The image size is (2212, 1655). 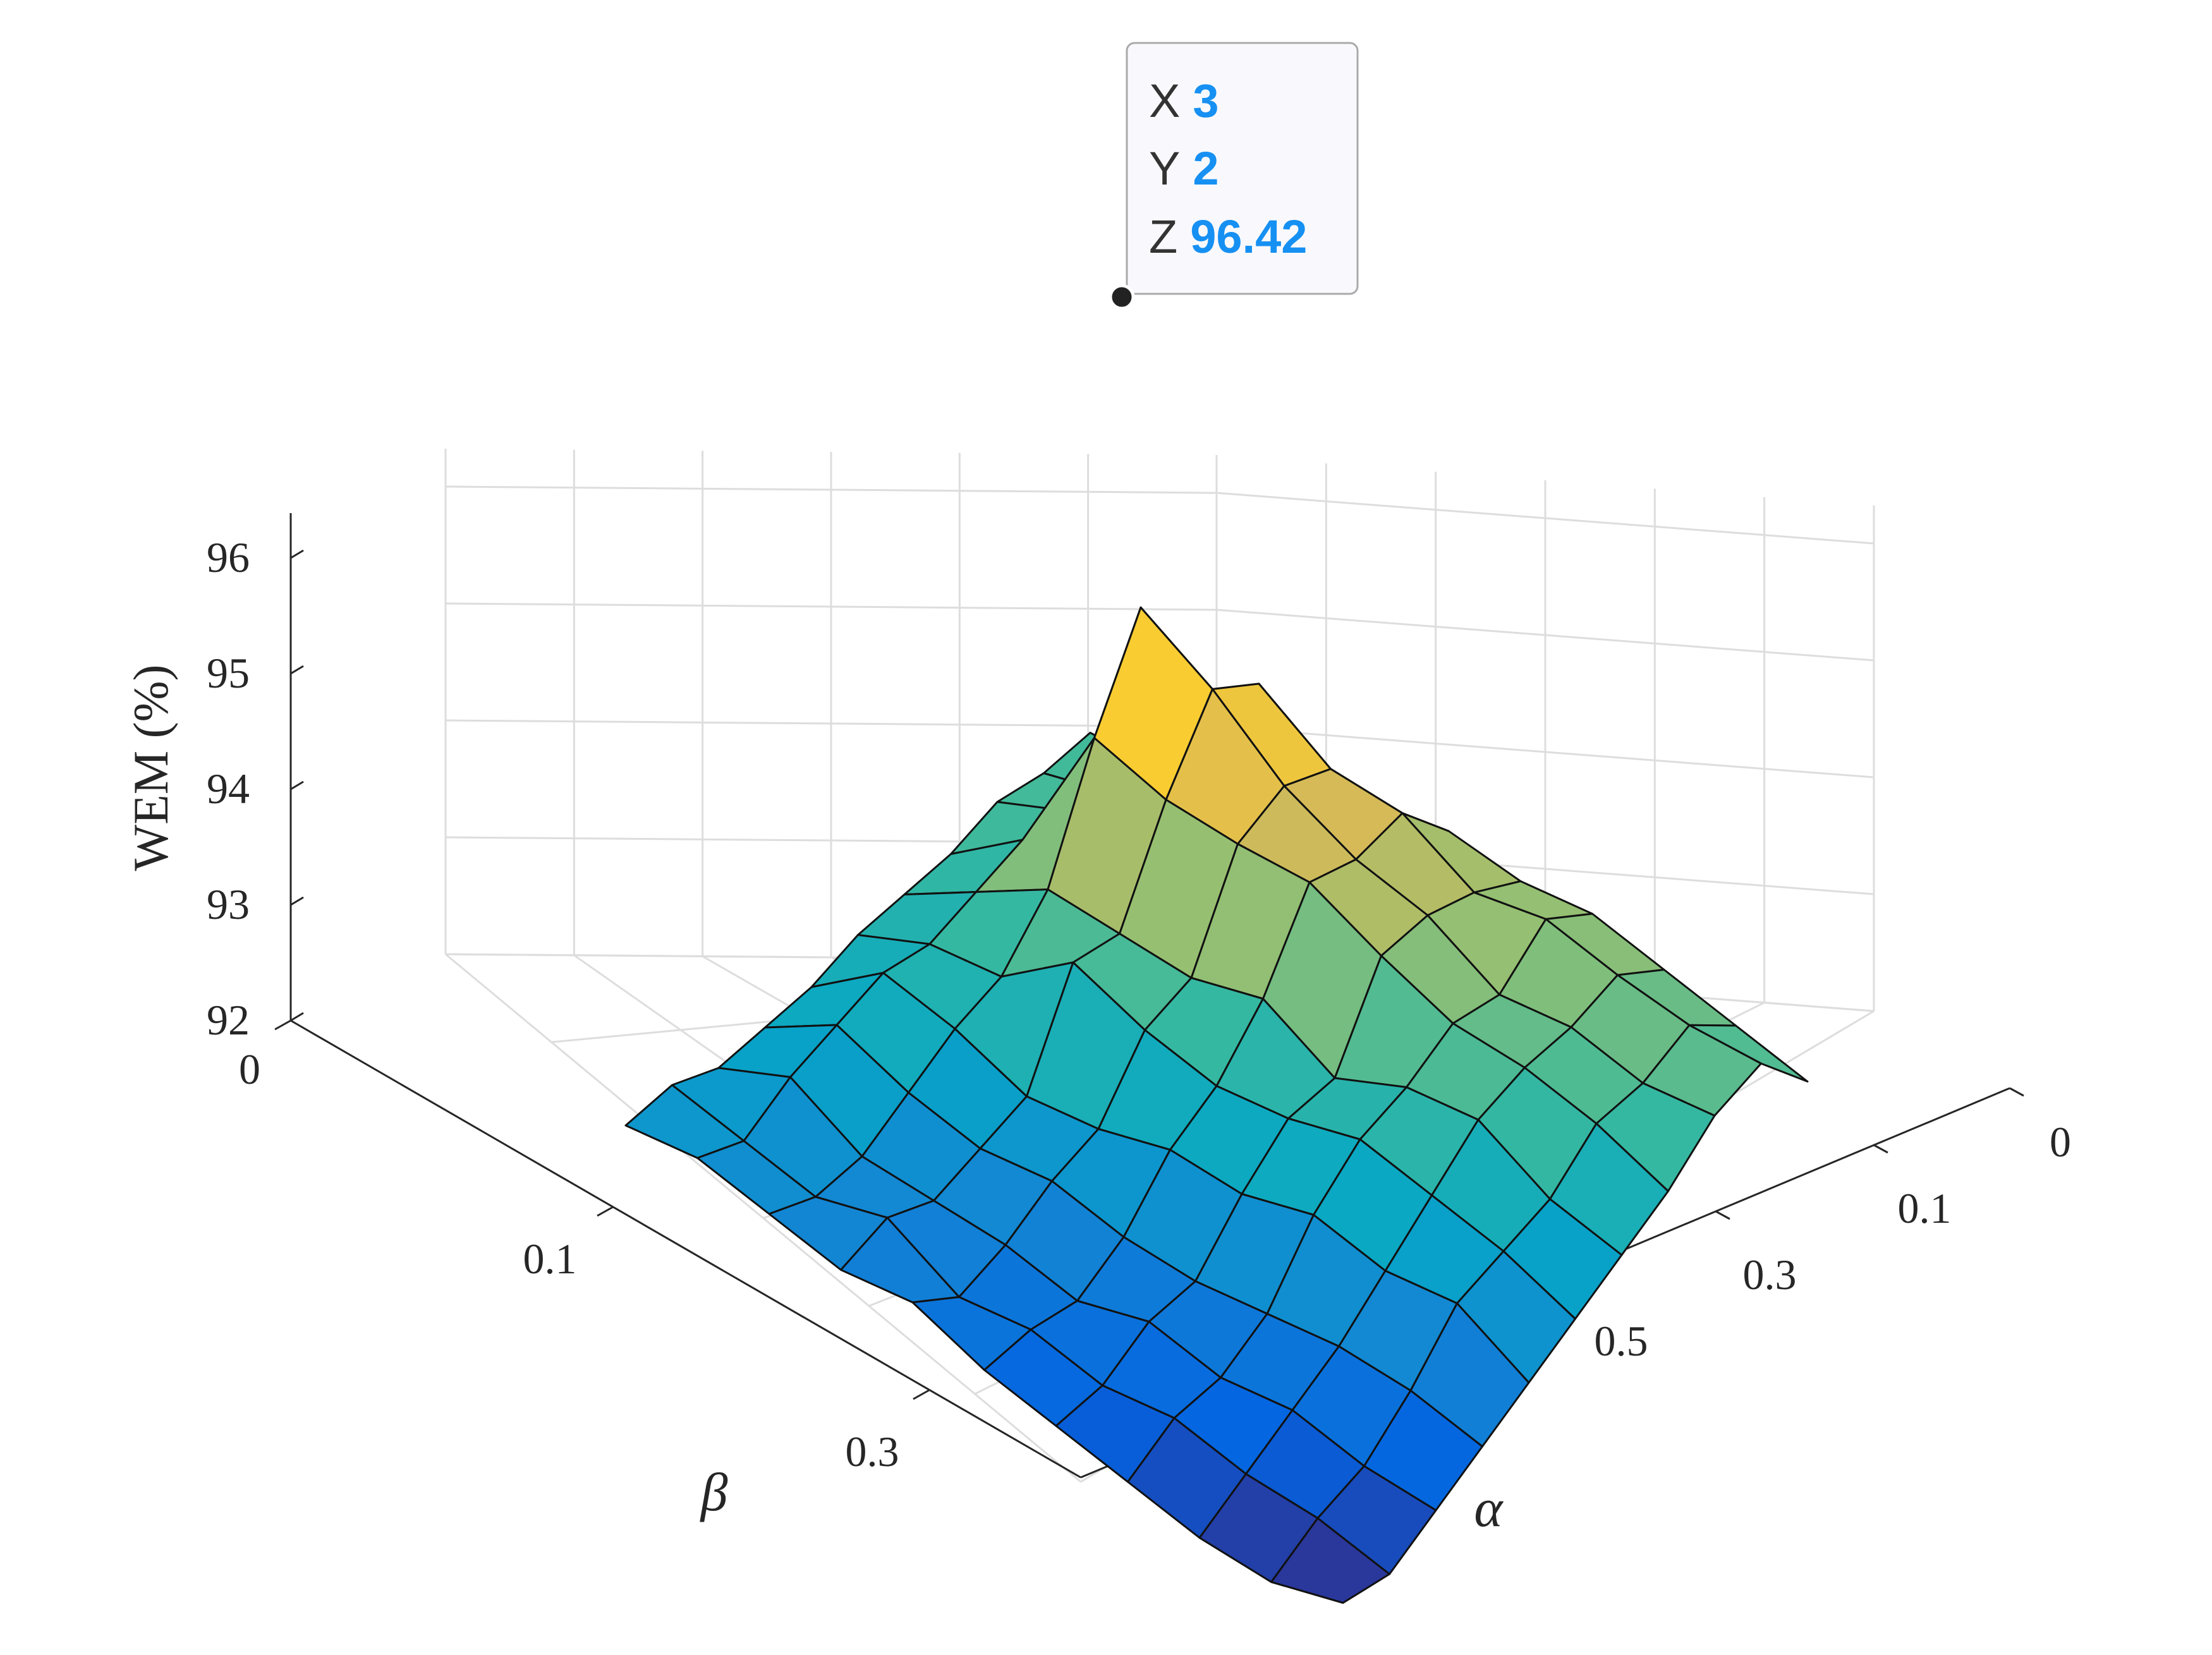 What do you see at coordinates (872, 1452) in the screenshot?
I see `beta-tick-label: 0.3` at bounding box center [872, 1452].